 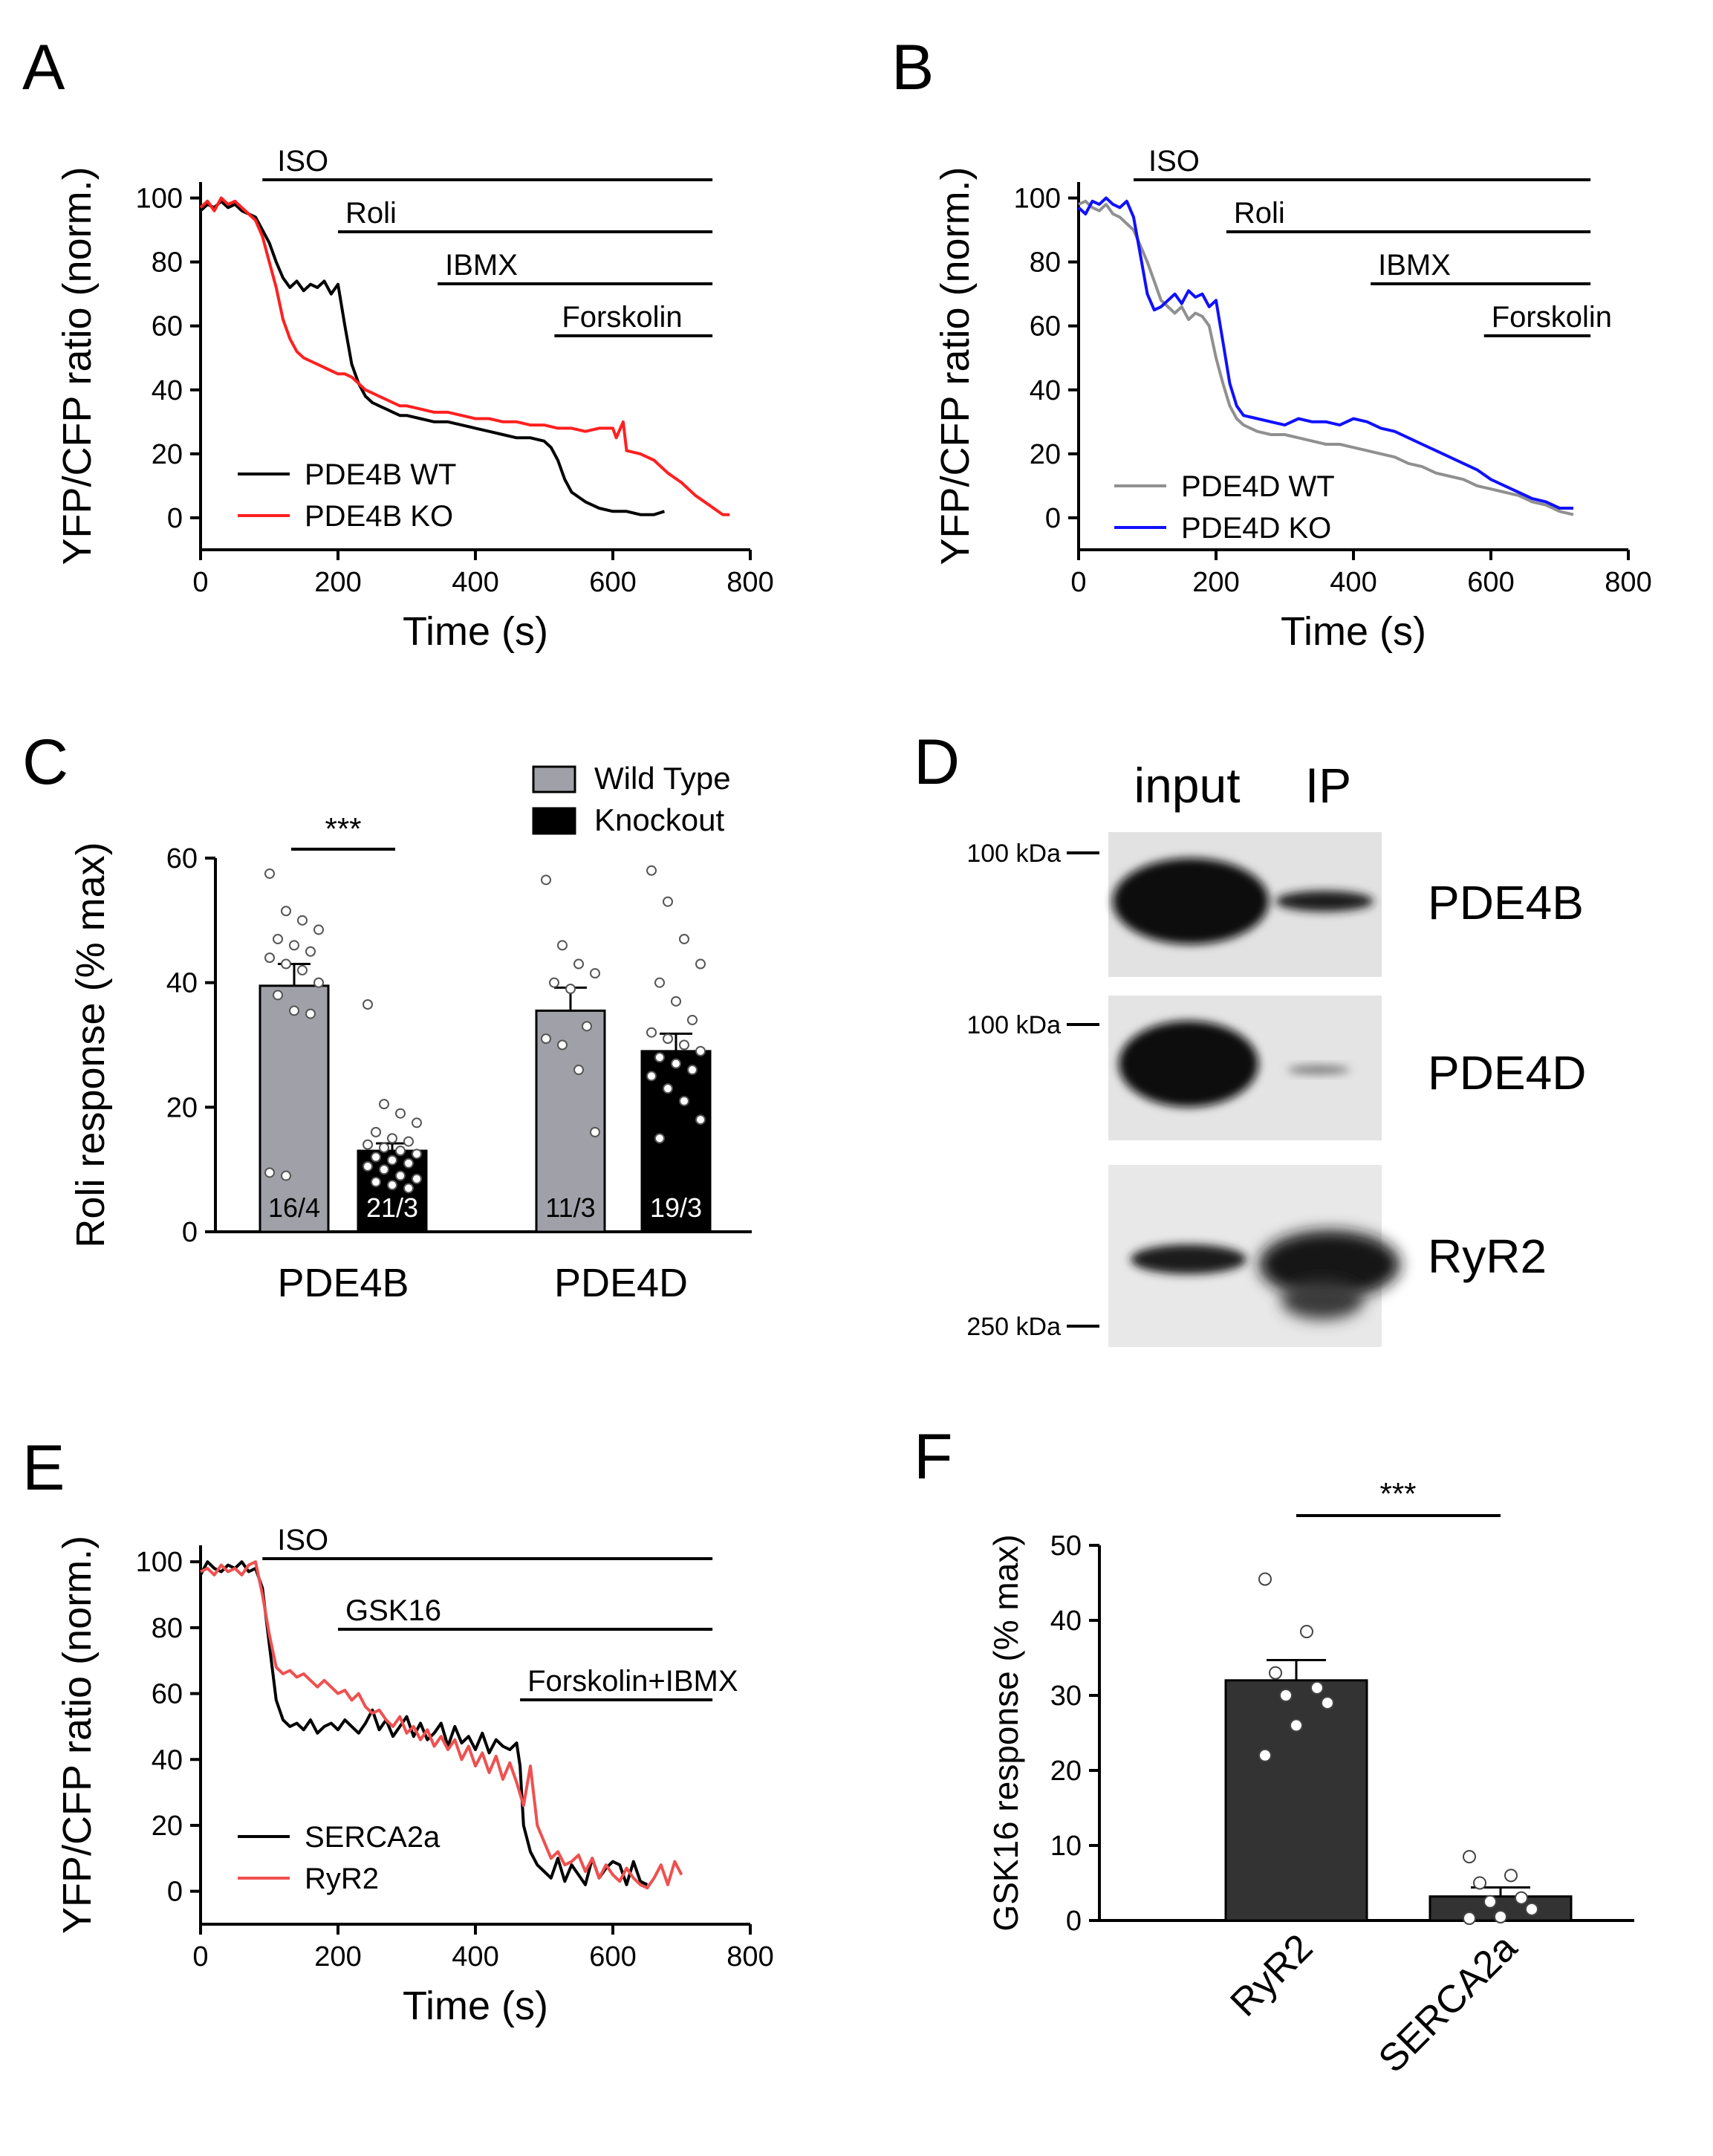 What do you see at coordinates (1256, 1256) in the screenshot?
I see `blot-ryr2: 250 kDa RyR2` at bounding box center [1256, 1256].